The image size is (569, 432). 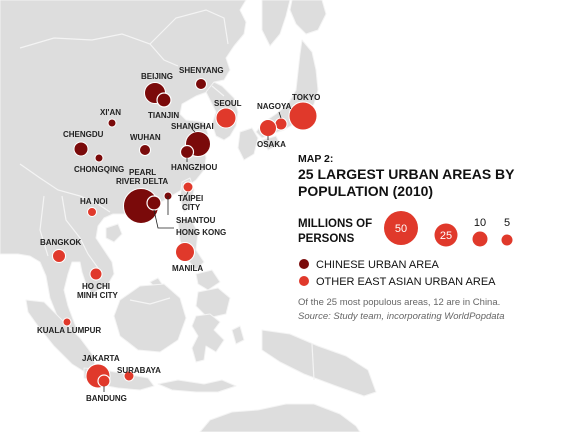 What do you see at coordinates (191, 207) in the screenshot?
I see `label-taipei-2: CITY` at bounding box center [191, 207].